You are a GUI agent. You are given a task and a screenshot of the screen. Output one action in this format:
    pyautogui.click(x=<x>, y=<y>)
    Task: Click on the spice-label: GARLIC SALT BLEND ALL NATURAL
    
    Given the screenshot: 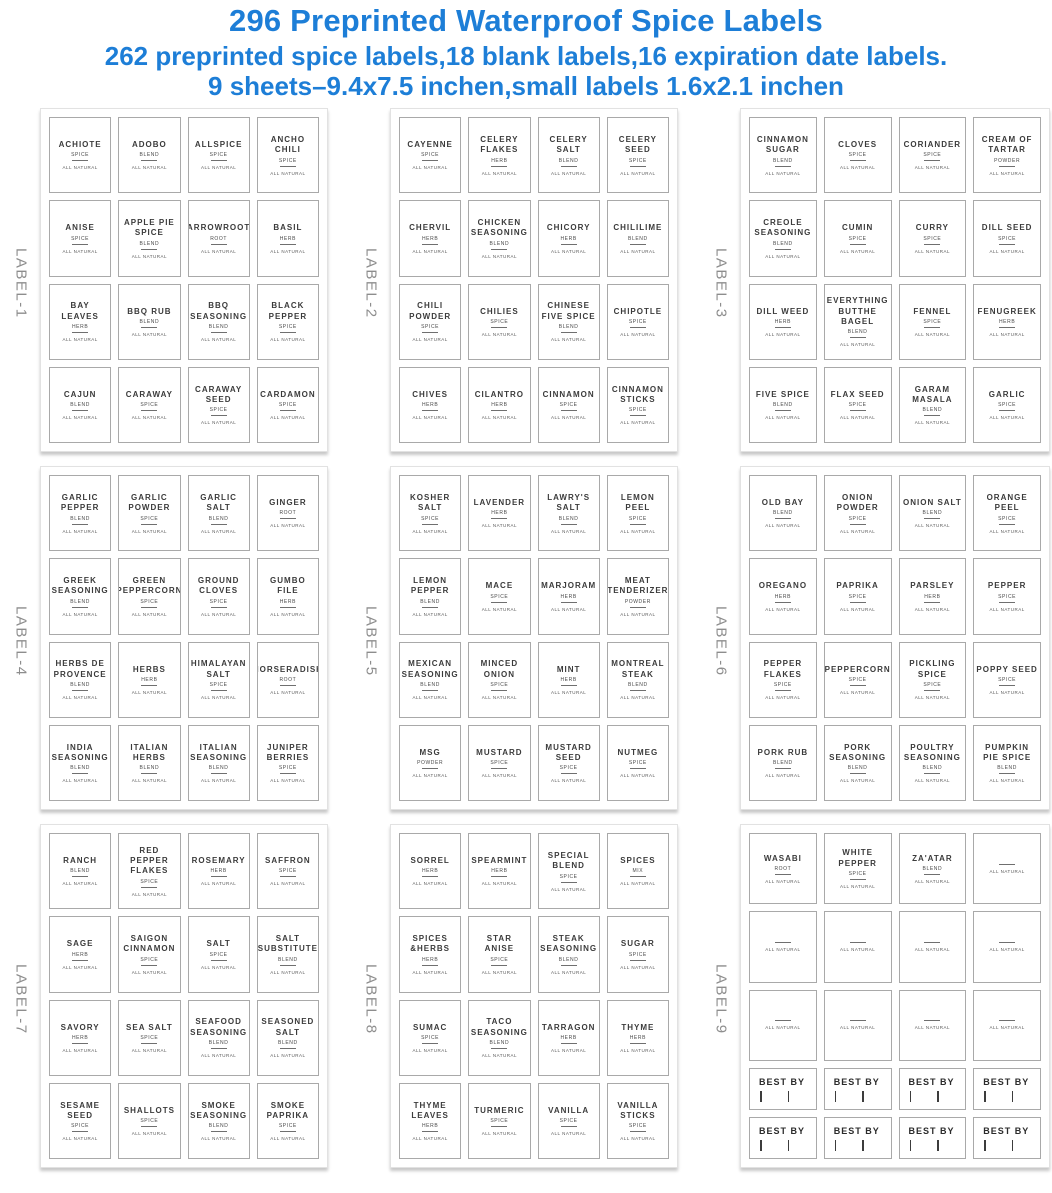 What is the action you would take?
    pyautogui.click(x=218, y=513)
    